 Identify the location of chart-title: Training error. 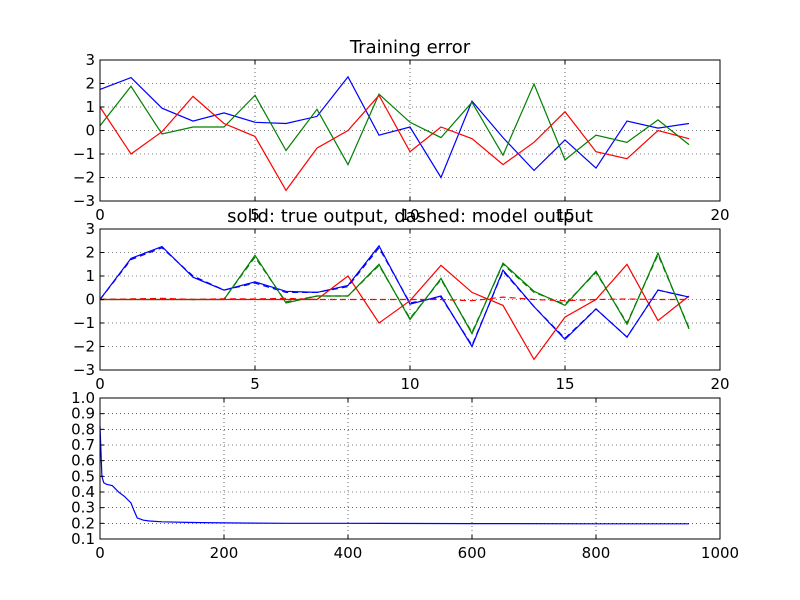
(410, 47).